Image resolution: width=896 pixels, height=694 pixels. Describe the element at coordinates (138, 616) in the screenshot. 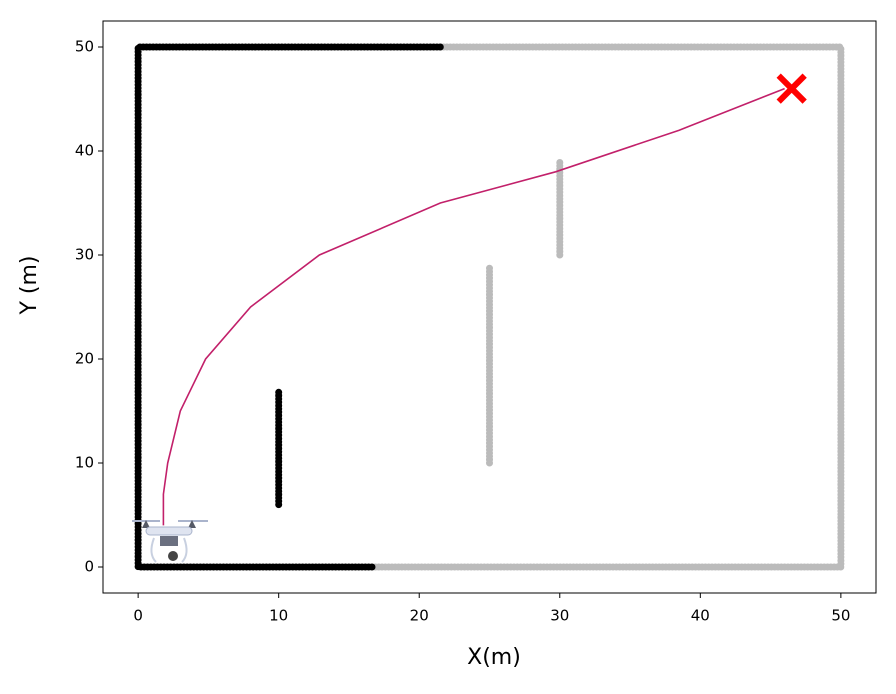

I see `x-tick-label: 0` at that location.